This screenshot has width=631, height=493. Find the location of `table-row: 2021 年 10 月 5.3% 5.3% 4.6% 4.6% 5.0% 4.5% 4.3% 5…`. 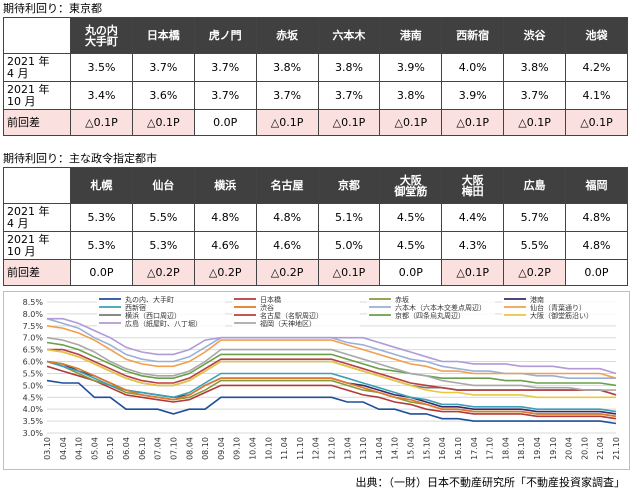

table-row: 2021 年 10 月 5.3% 5.3% 4.6% 4.6% 5.0% 4.5% 4.3% 5… is located at coordinates (315, 245).